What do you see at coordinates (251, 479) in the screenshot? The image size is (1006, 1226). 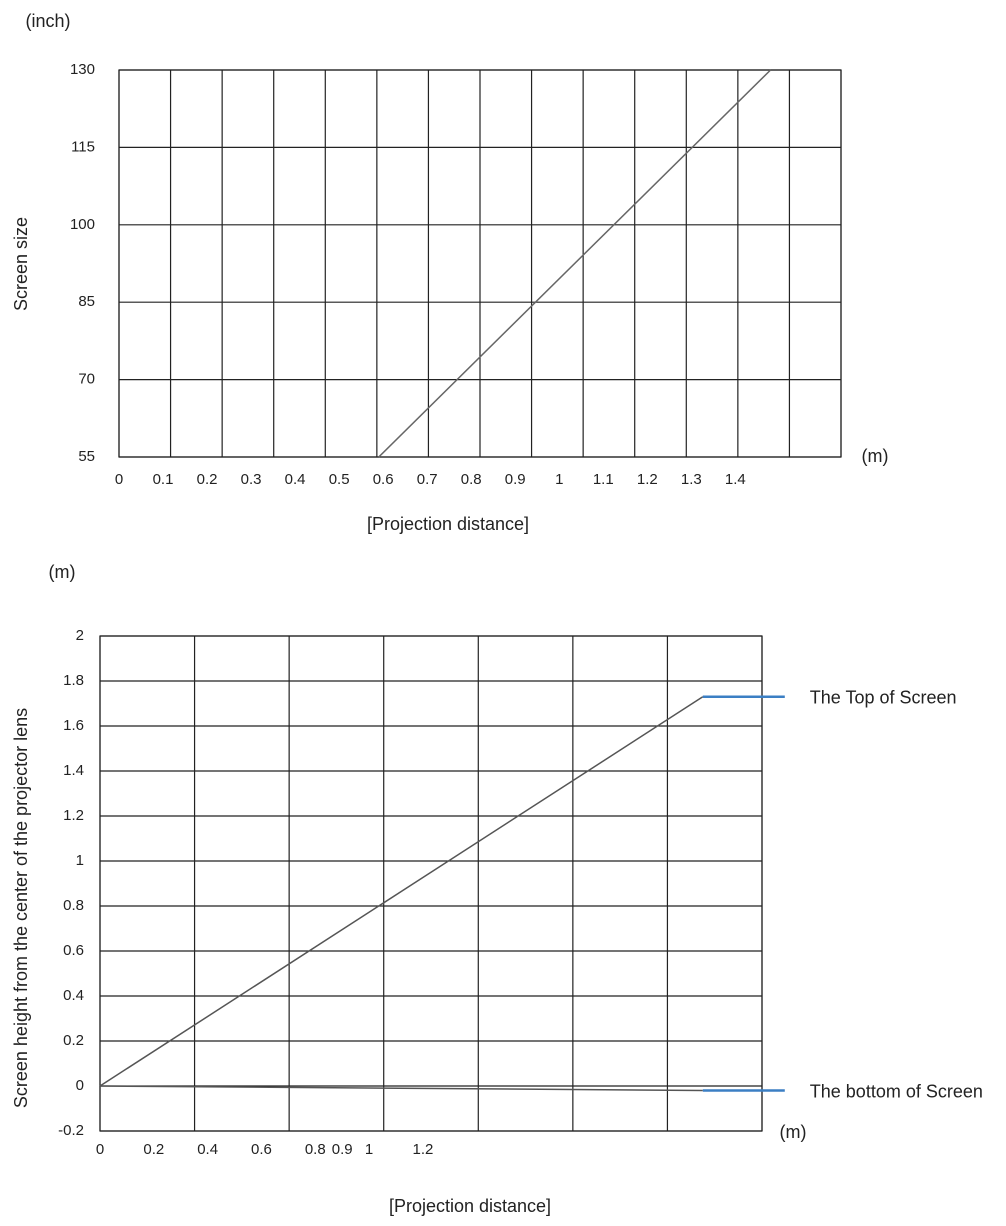 I see `x-tick-label: 0.3` at bounding box center [251, 479].